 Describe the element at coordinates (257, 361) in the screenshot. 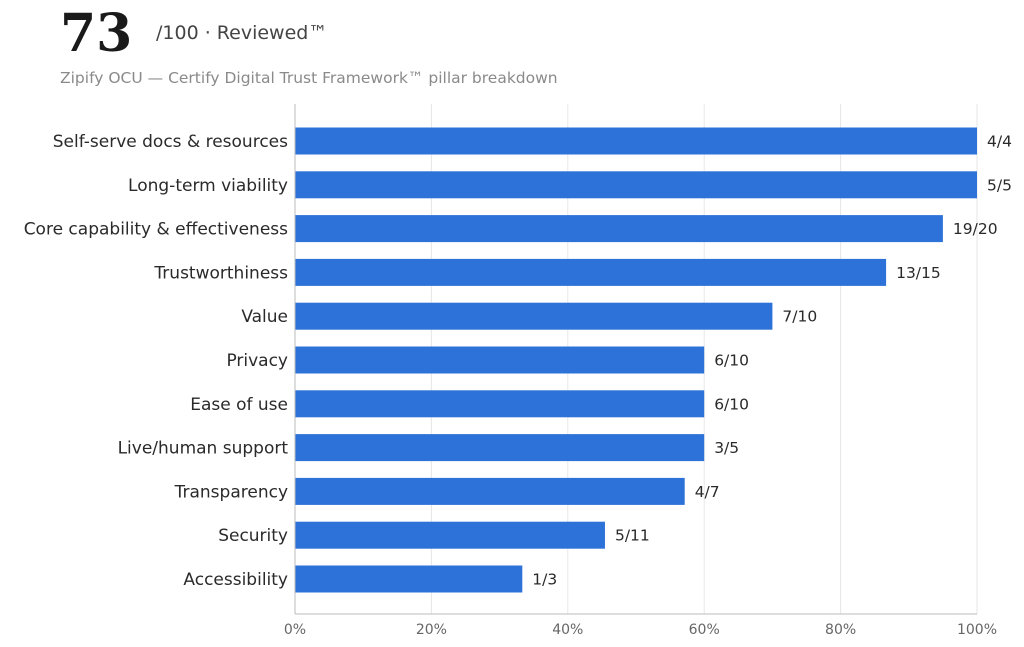

I see `category-label: Privacy` at that location.